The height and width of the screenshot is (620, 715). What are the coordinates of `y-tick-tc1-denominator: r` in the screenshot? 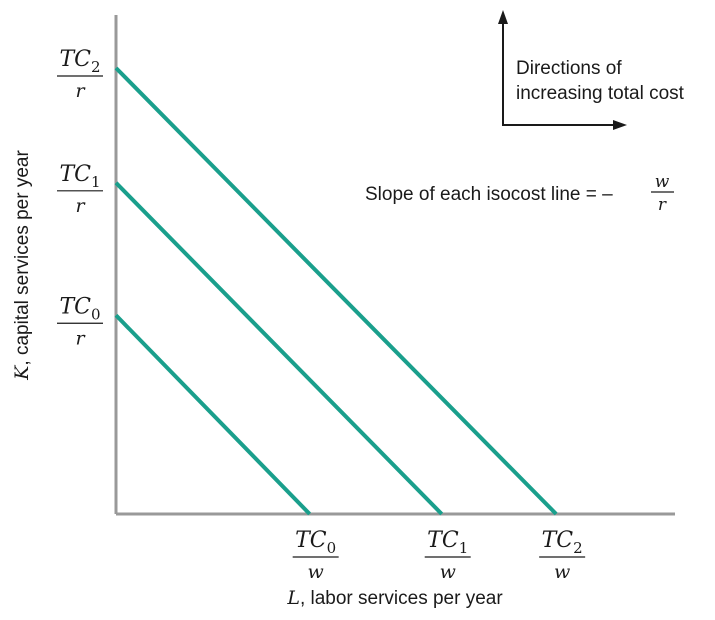 It's located at (80, 206).